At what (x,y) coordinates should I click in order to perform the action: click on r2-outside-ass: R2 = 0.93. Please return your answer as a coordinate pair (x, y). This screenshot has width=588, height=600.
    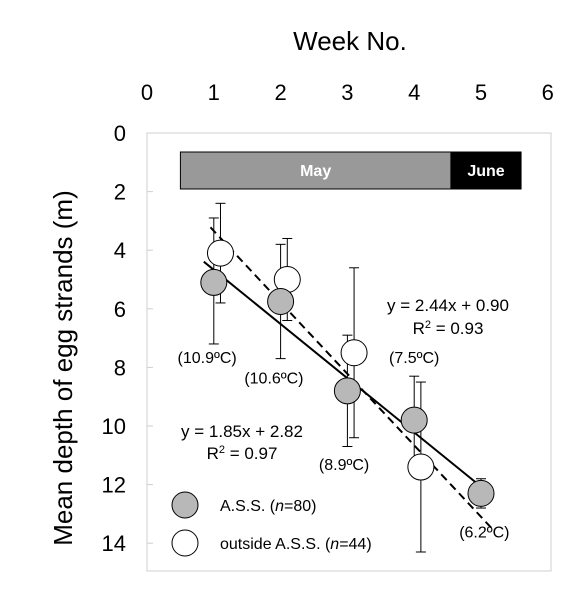
    Looking at the image, I should click on (448, 328).